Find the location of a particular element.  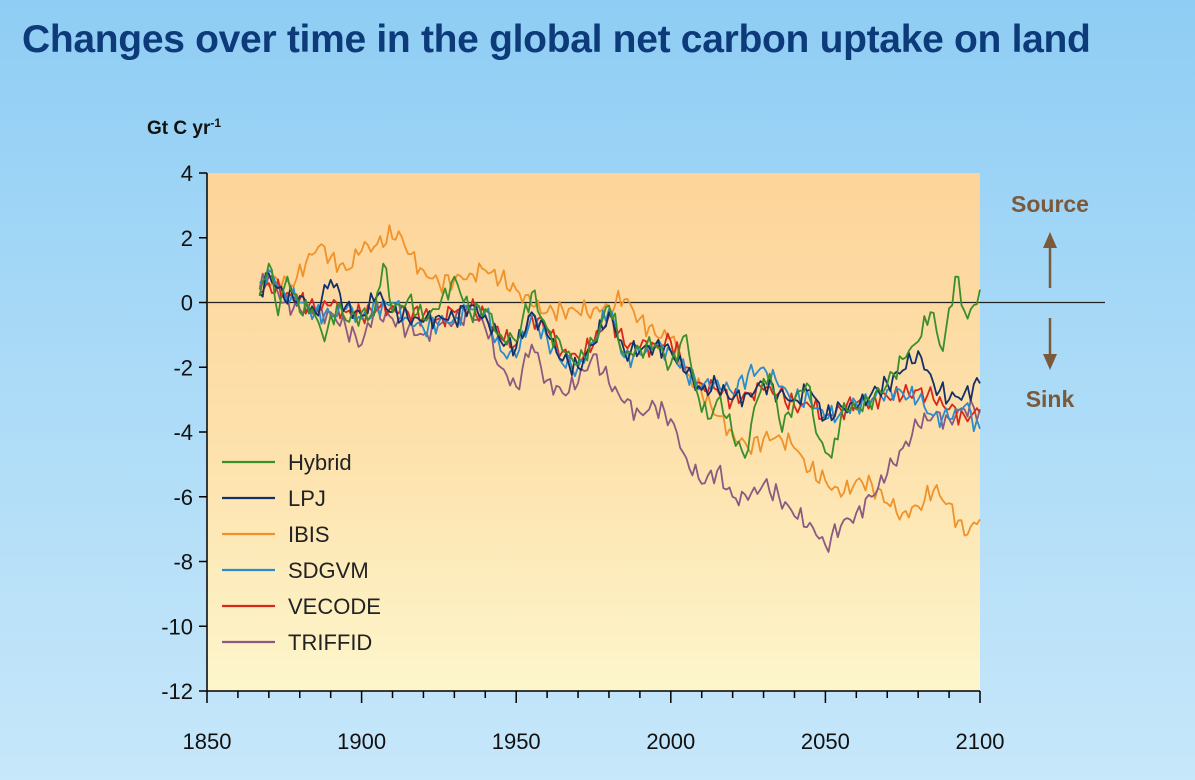

legend-label-lpj: LPJ is located at coordinates (307, 498).